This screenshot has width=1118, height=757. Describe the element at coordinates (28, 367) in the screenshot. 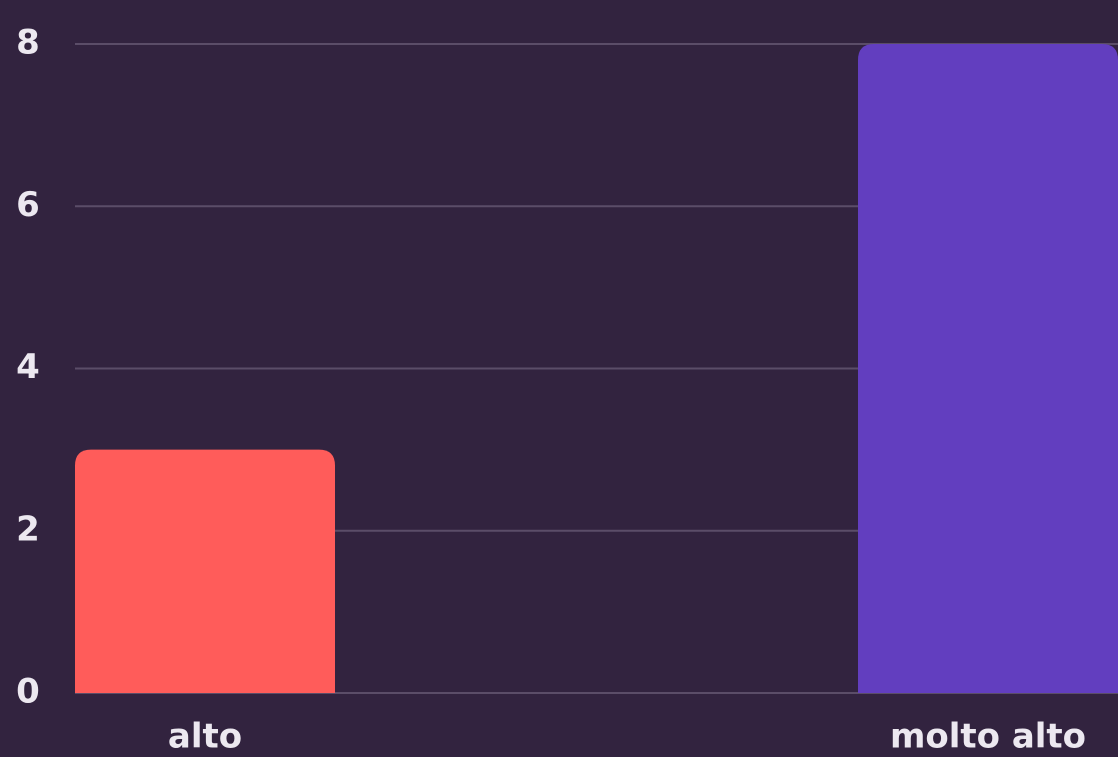

I see `y-tick-label: 4` at that location.